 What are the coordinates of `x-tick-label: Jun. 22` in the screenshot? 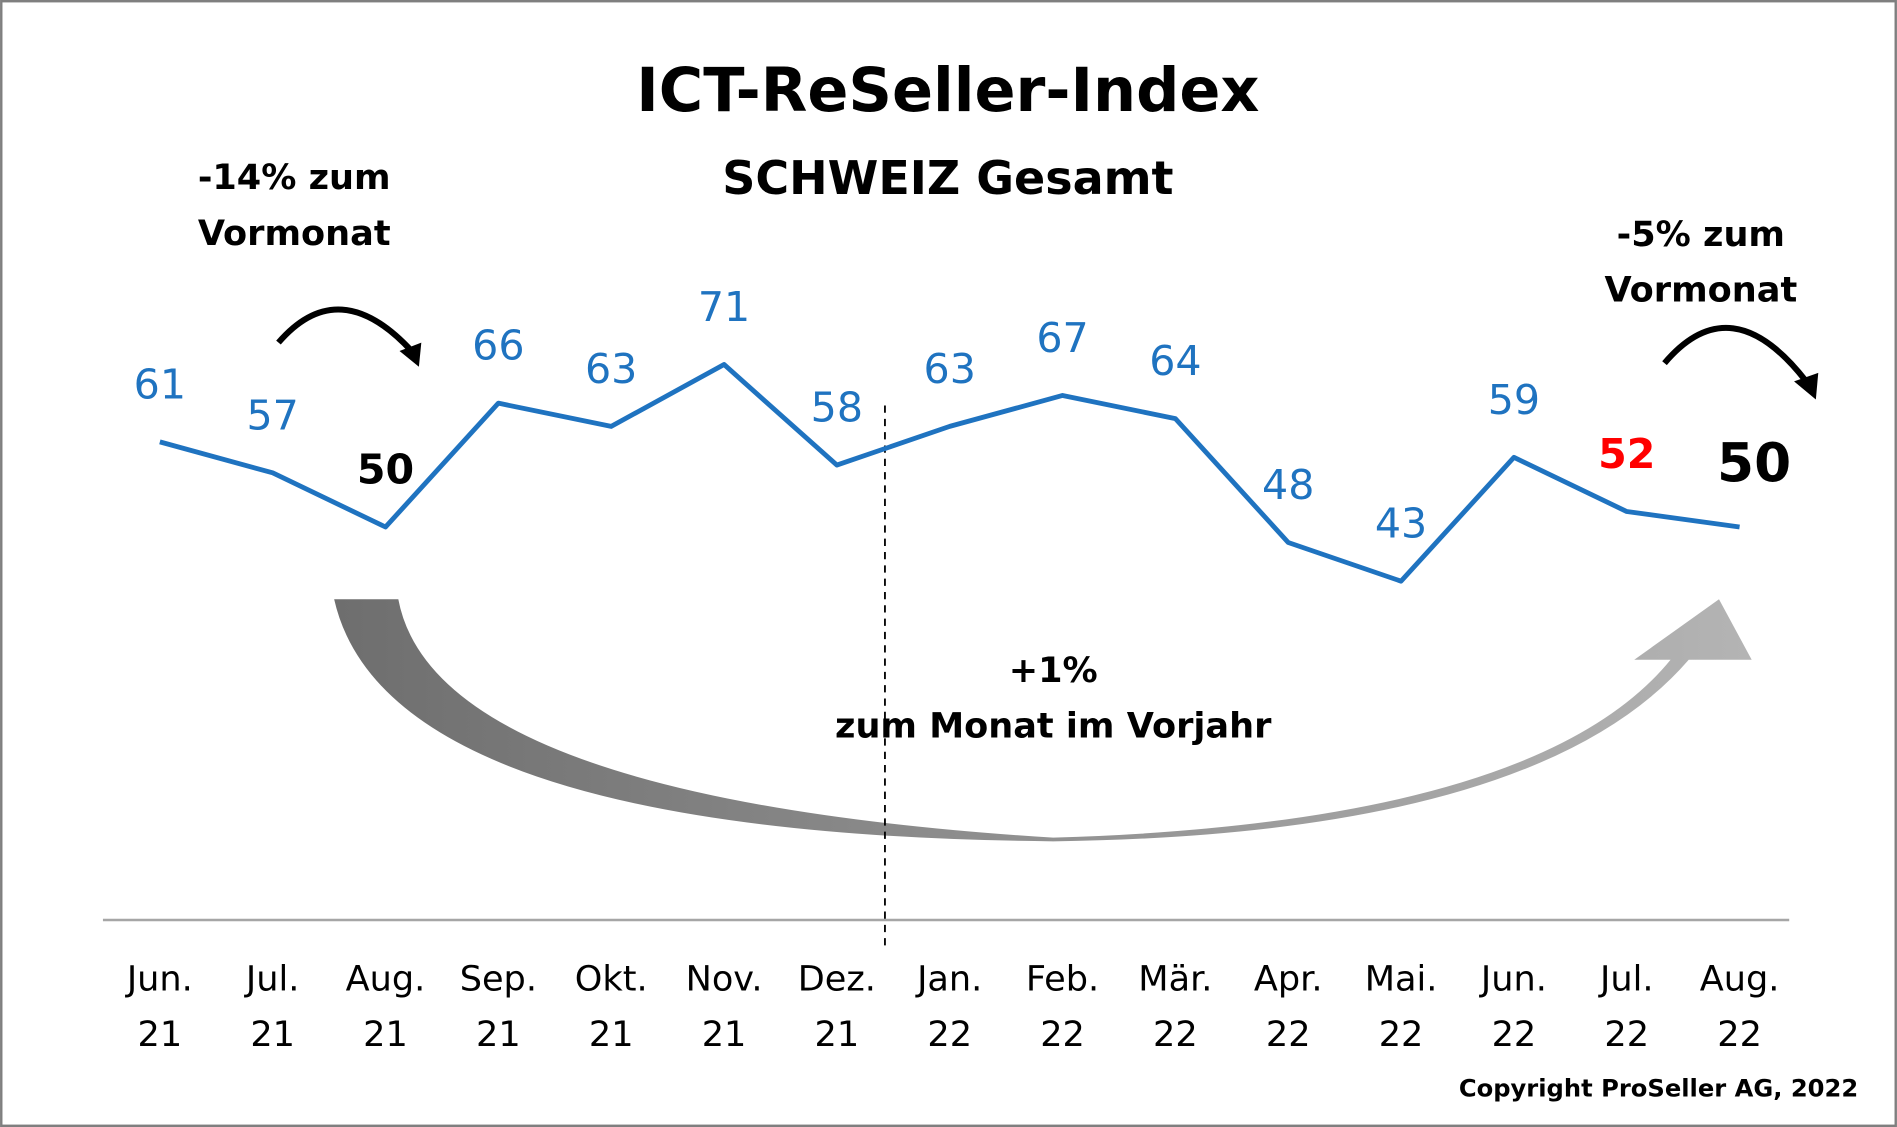 It's located at (1513, 1007).